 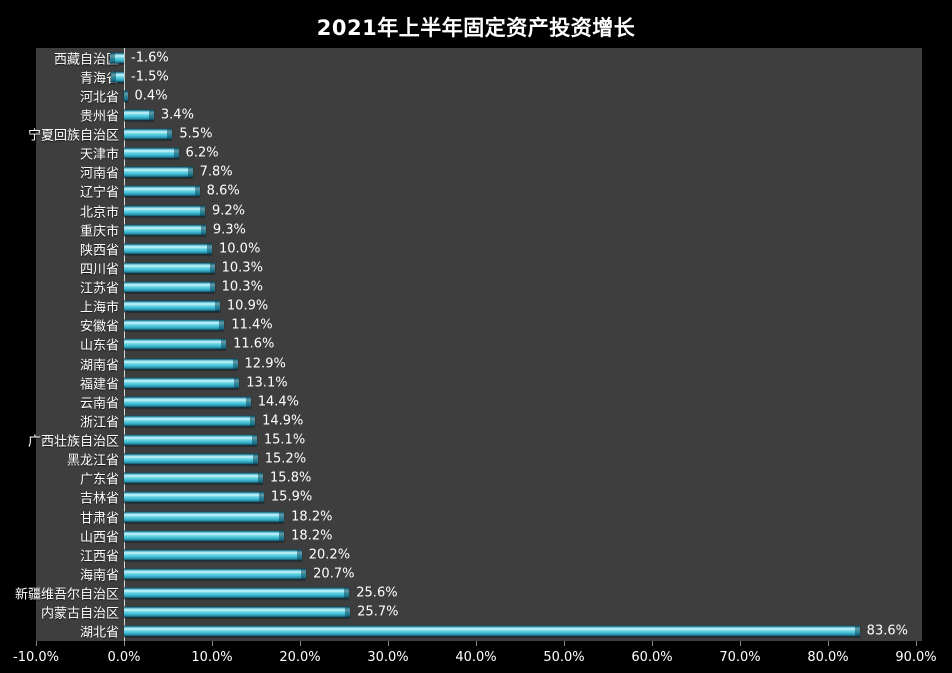 I want to click on category-label: 甘肃省, so click(x=99, y=519).